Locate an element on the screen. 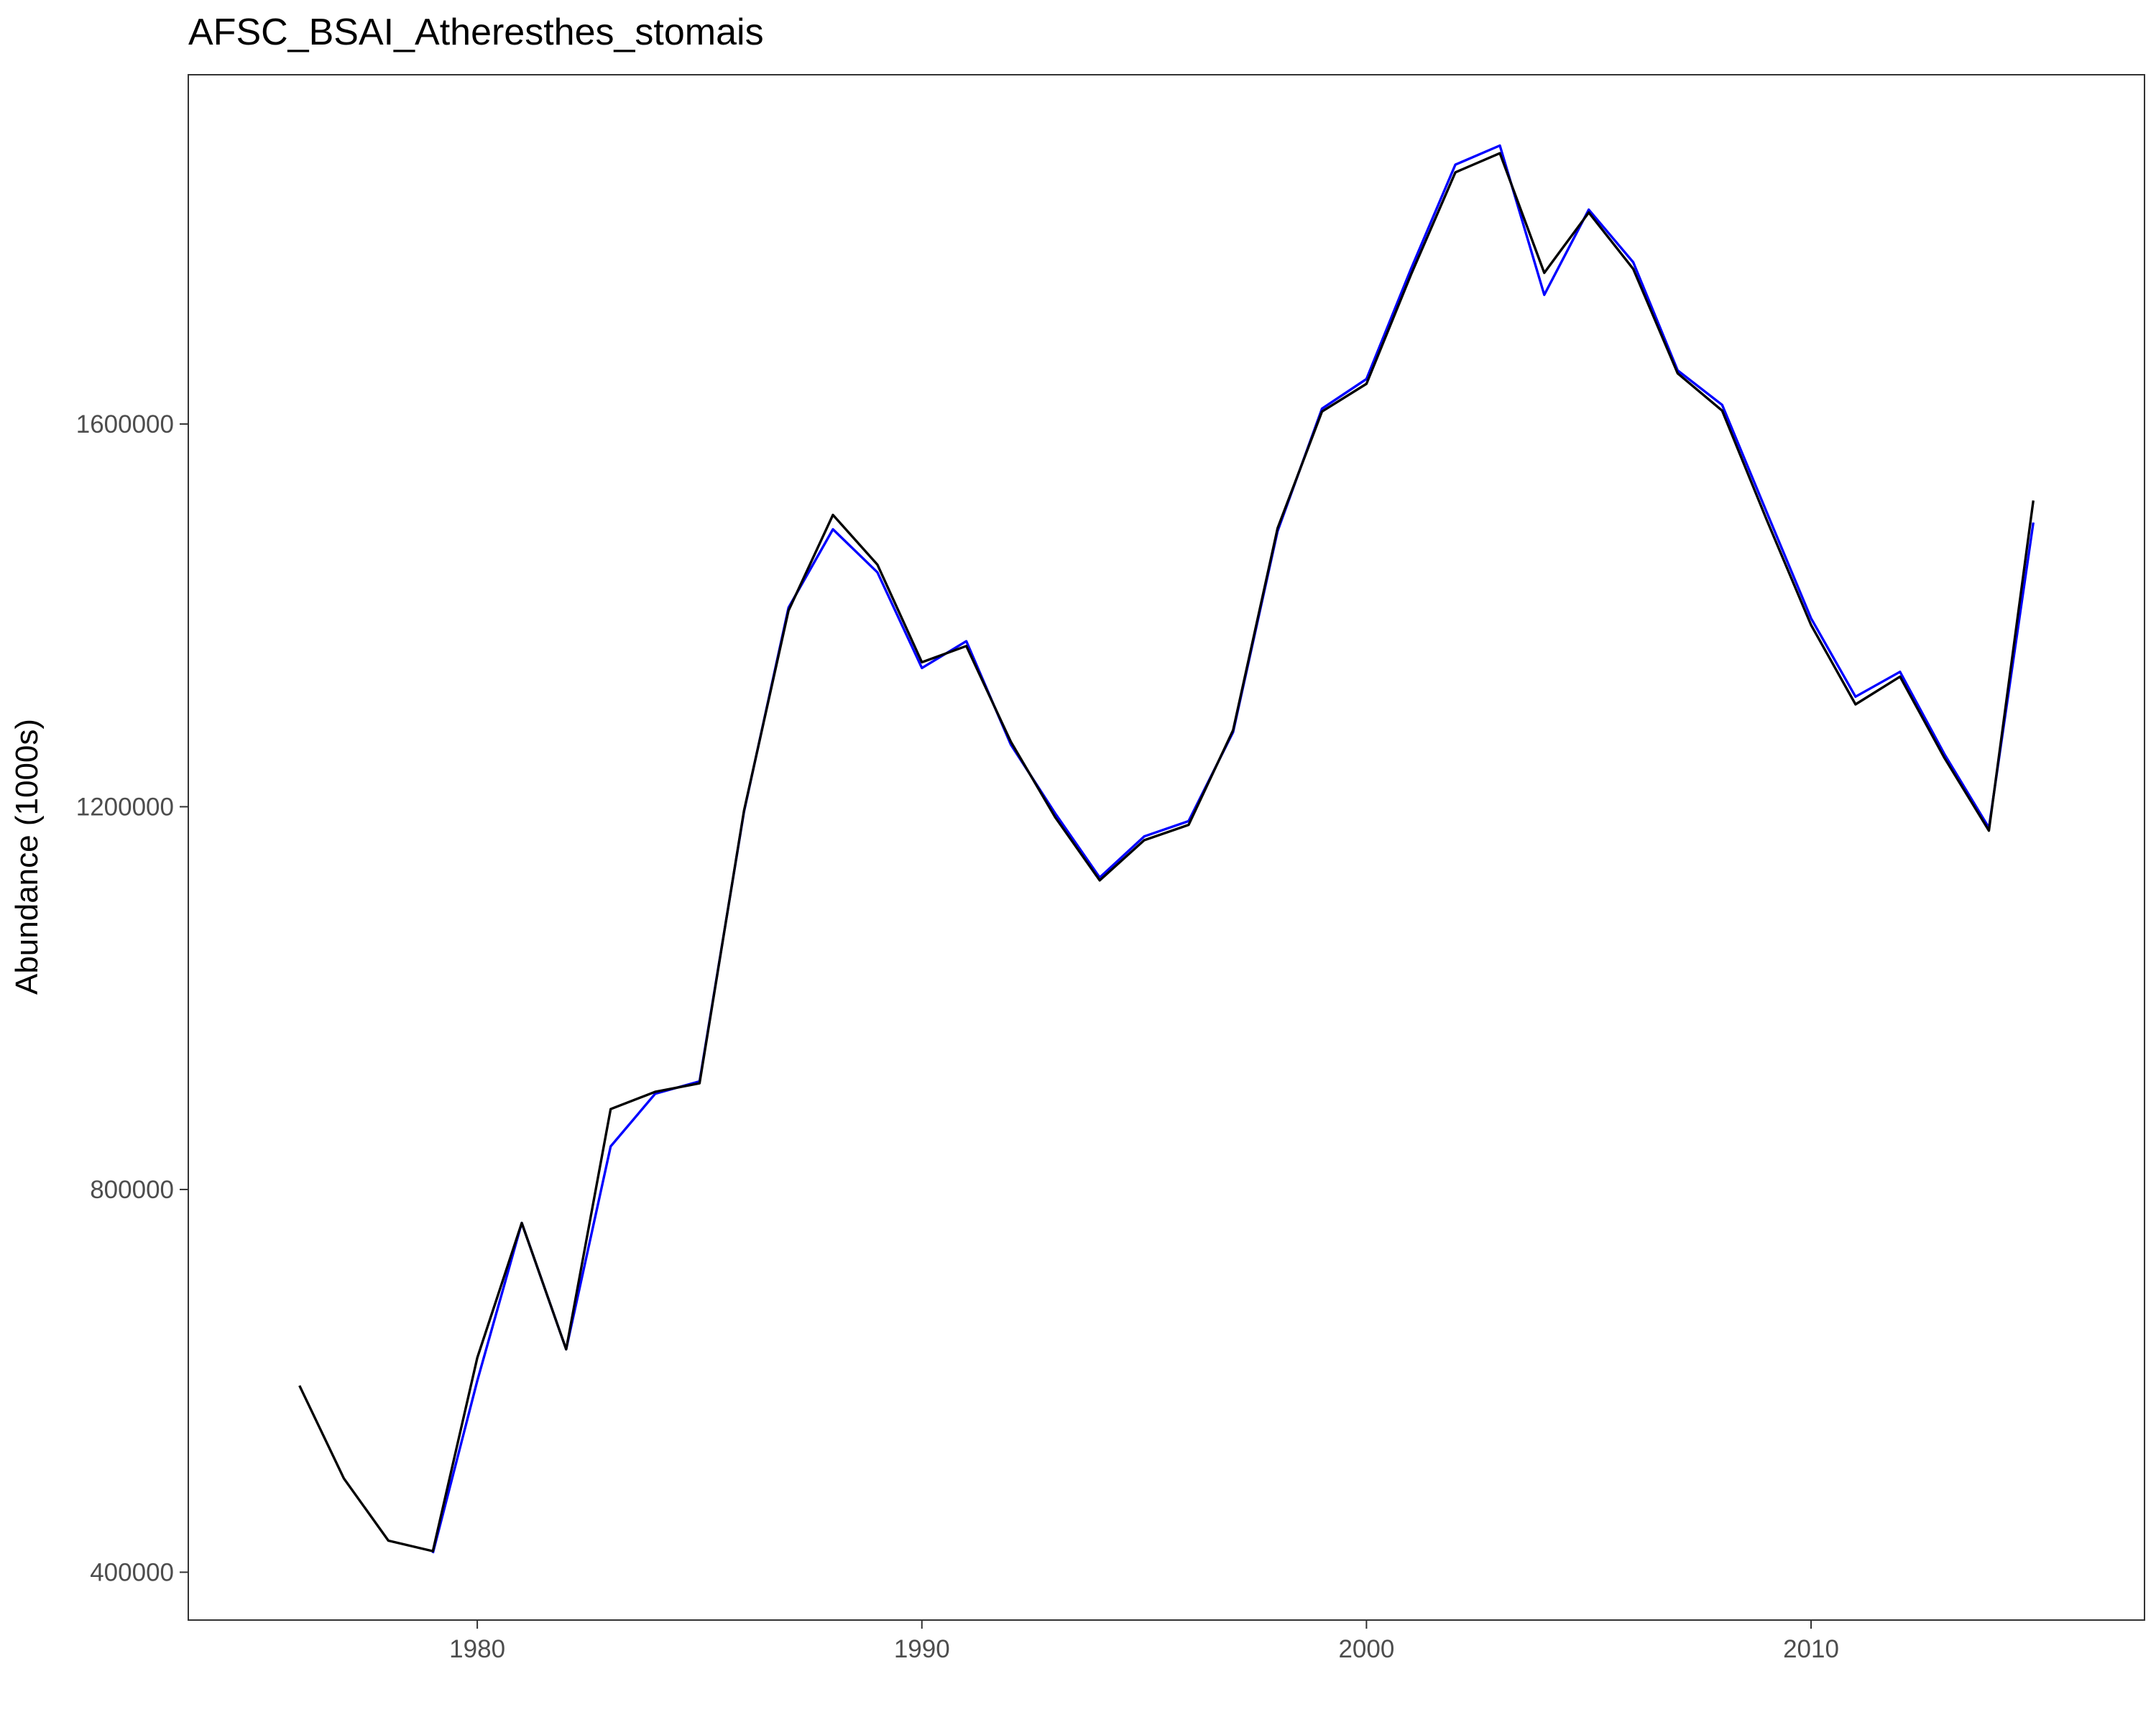  x-tick-label: 1990 is located at coordinates (922, 1649).